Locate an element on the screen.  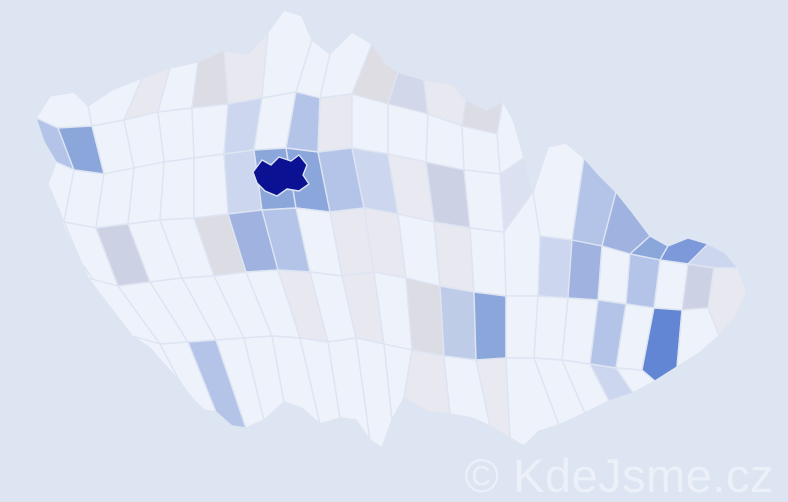
district-rokycany is located at coordinates (146, 193).